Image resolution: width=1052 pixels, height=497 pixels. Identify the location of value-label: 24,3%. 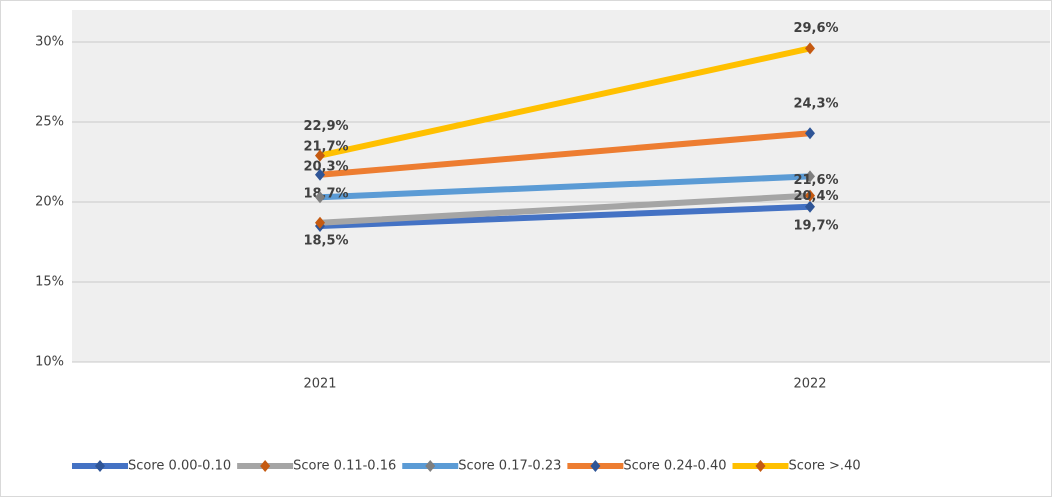
(815, 104).